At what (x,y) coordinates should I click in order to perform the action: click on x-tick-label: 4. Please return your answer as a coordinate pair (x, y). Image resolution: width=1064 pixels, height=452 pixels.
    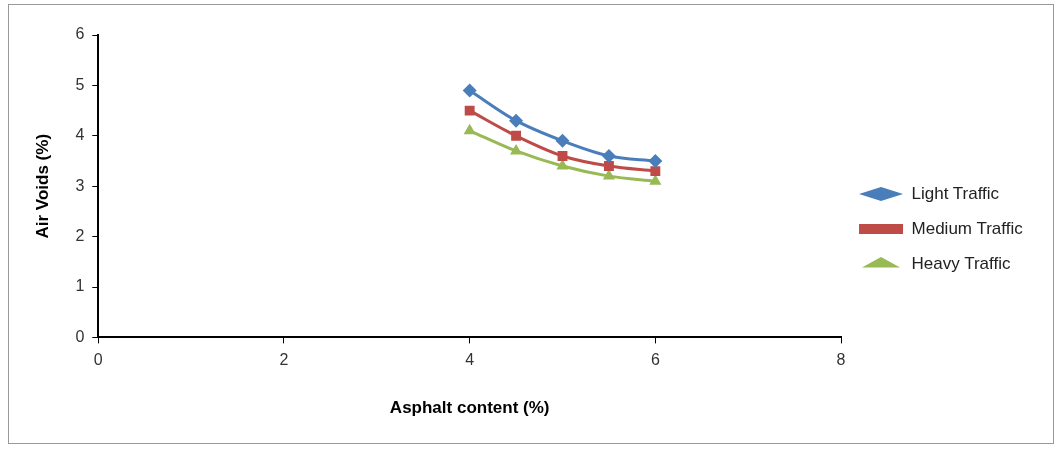
    Looking at the image, I should click on (470, 360).